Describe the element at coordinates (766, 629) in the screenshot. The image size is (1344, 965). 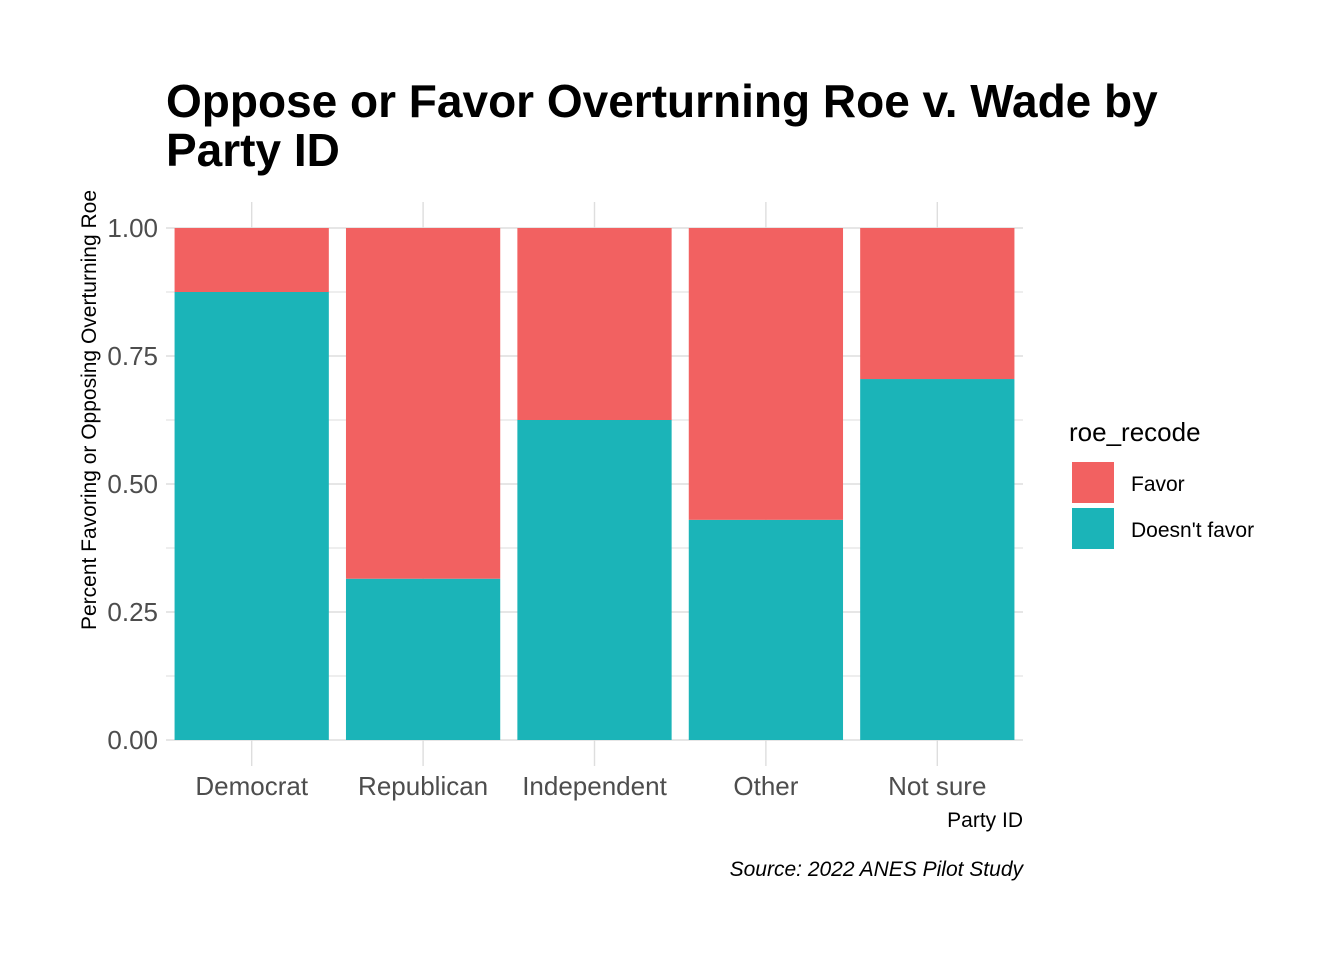
I see `bar-doesn-t-favor-other` at that location.